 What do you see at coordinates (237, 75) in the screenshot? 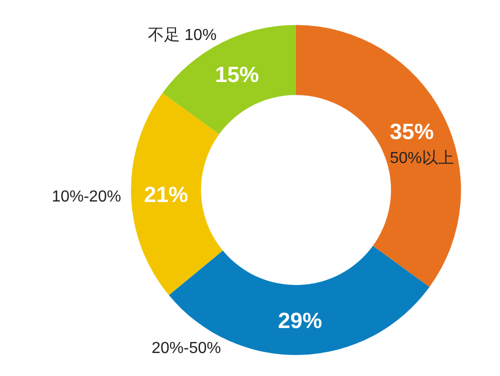
I see `data-label: 15%` at bounding box center [237, 75].